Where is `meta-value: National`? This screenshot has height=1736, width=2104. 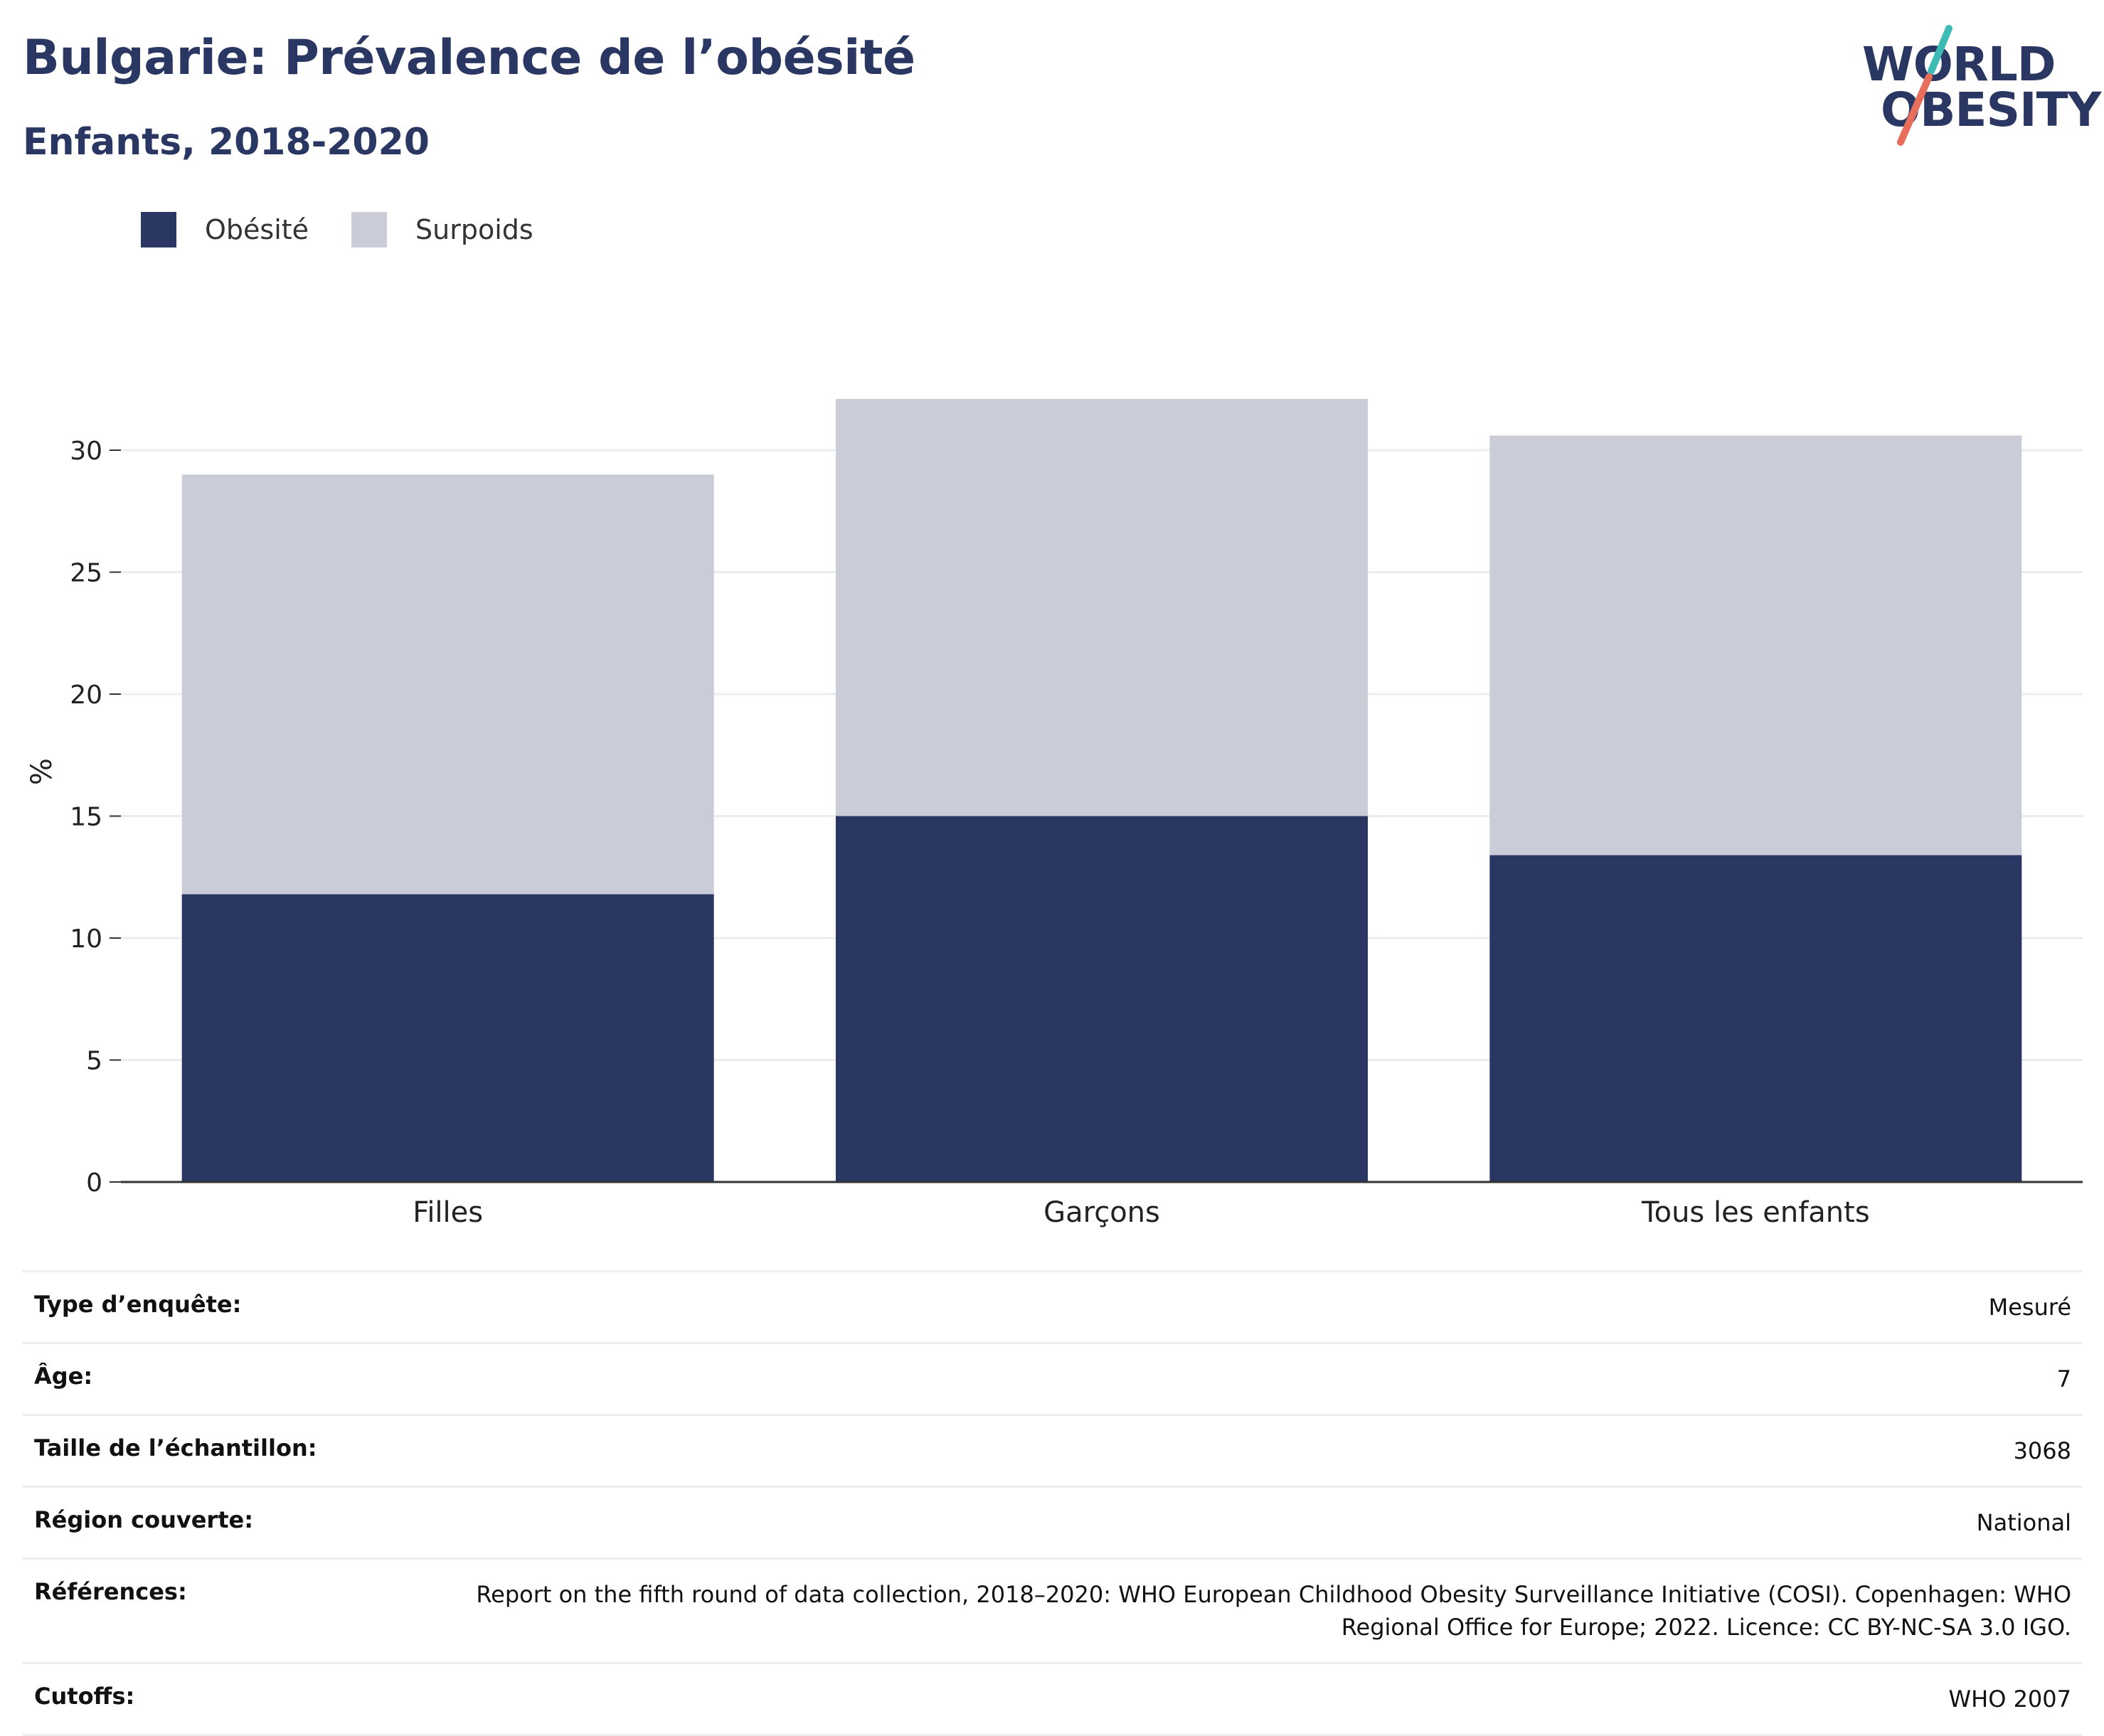 meta-value: National is located at coordinates (2023, 1522).